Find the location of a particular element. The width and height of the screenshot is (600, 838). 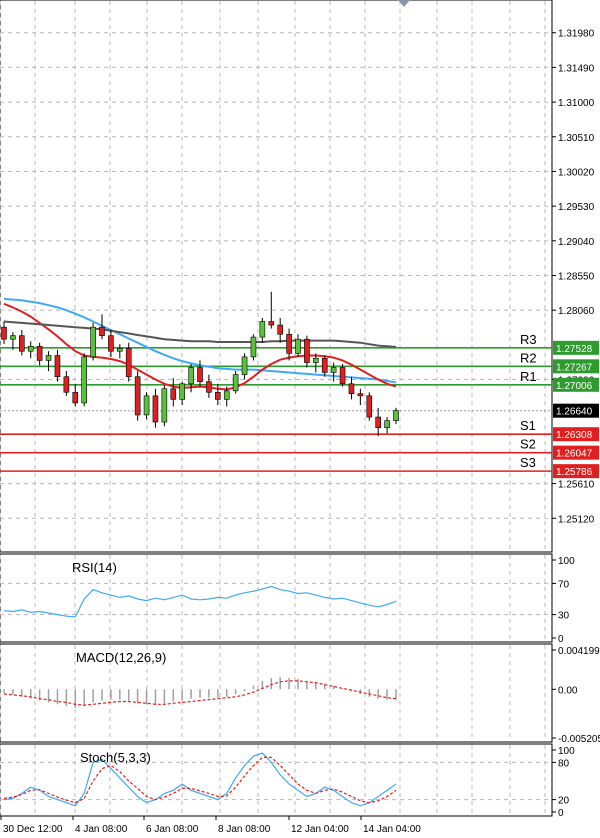

rsi-series-line is located at coordinates (200, 601).